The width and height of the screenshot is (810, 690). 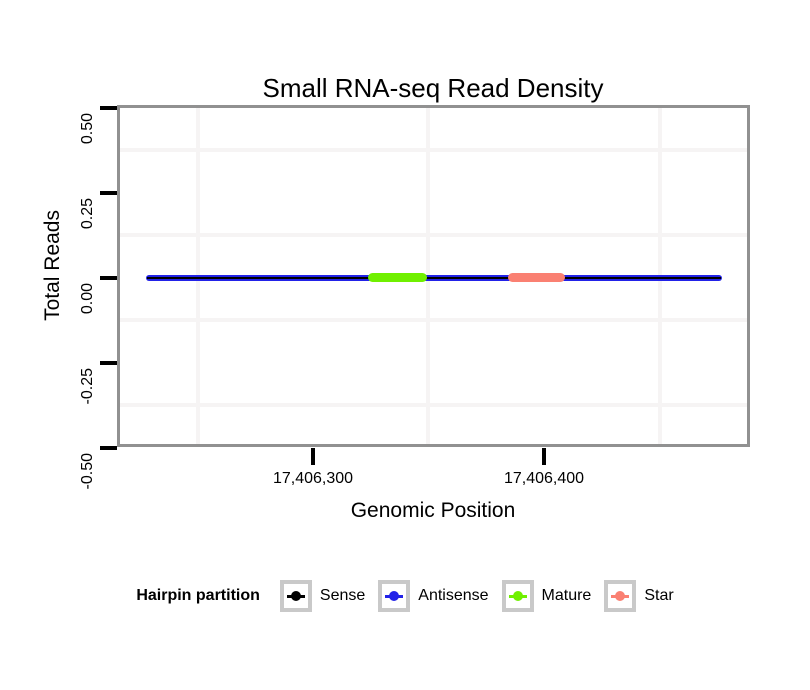 What do you see at coordinates (433, 510) in the screenshot?
I see `x-axis-title: Genomic Position` at bounding box center [433, 510].